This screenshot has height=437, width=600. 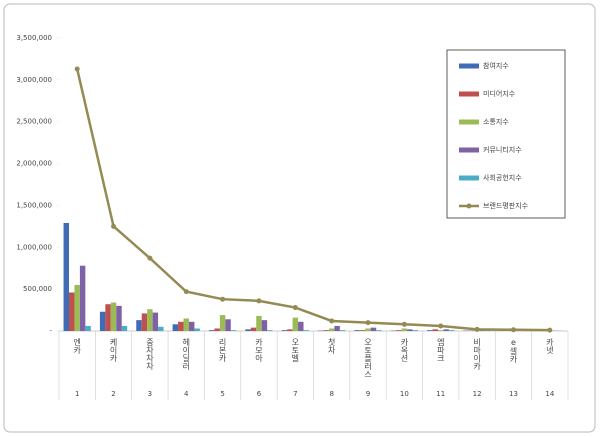 What do you see at coordinates (469, 206) in the screenshot?
I see `legend-marker` at bounding box center [469, 206].